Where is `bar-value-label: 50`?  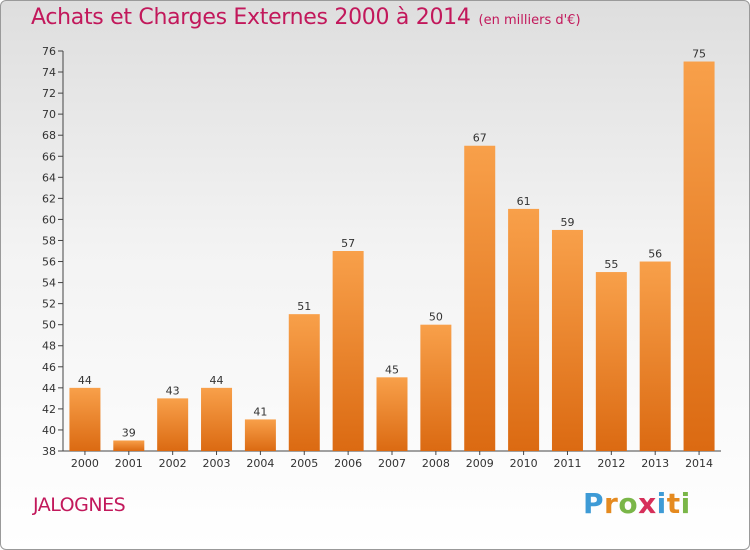 bar-value-label: 50 is located at coordinates (436, 317).